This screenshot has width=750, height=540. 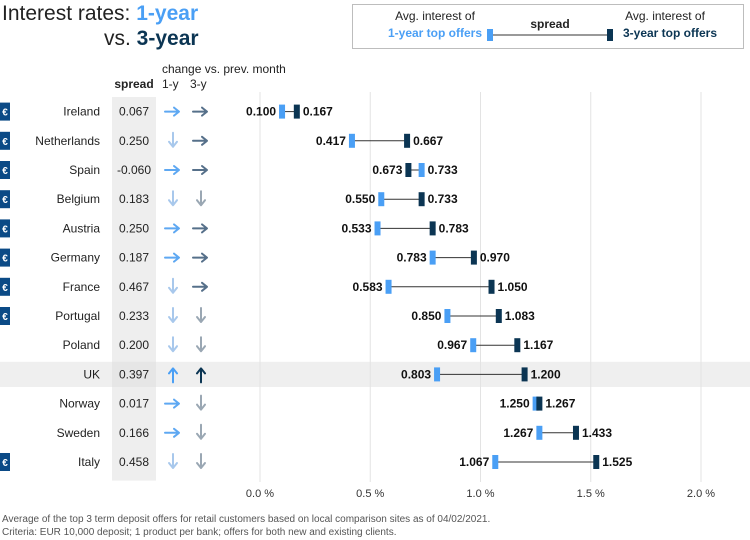 I want to click on spread-value: 0.187, so click(x=134, y=258).